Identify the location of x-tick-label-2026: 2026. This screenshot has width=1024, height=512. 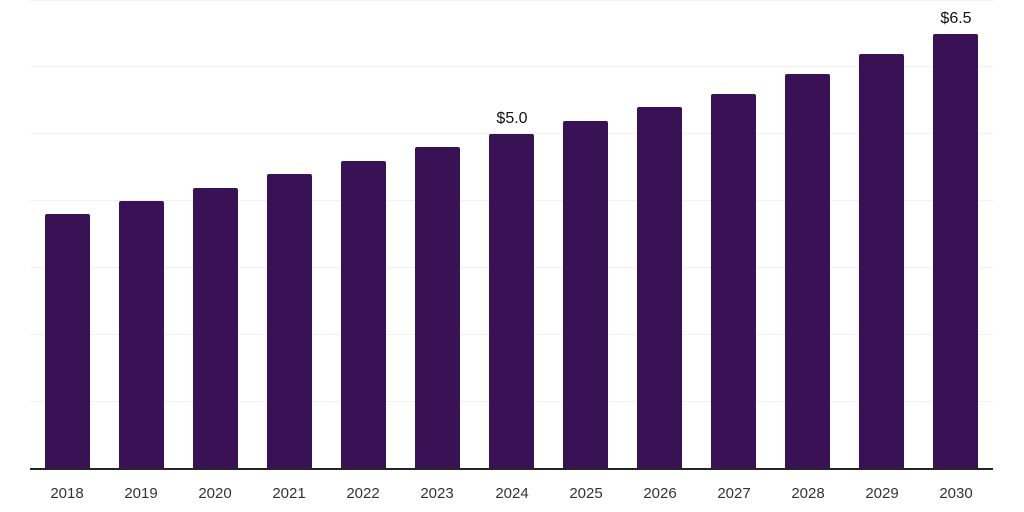
(660, 493).